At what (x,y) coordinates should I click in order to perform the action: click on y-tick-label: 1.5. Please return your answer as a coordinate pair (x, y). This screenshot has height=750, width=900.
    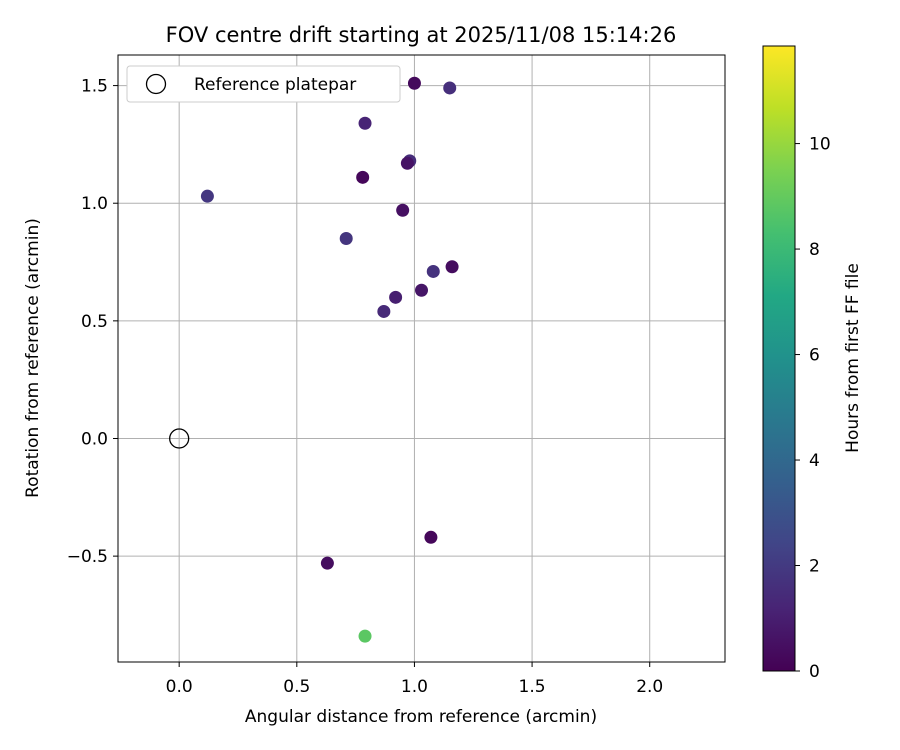
    Looking at the image, I should click on (94, 87).